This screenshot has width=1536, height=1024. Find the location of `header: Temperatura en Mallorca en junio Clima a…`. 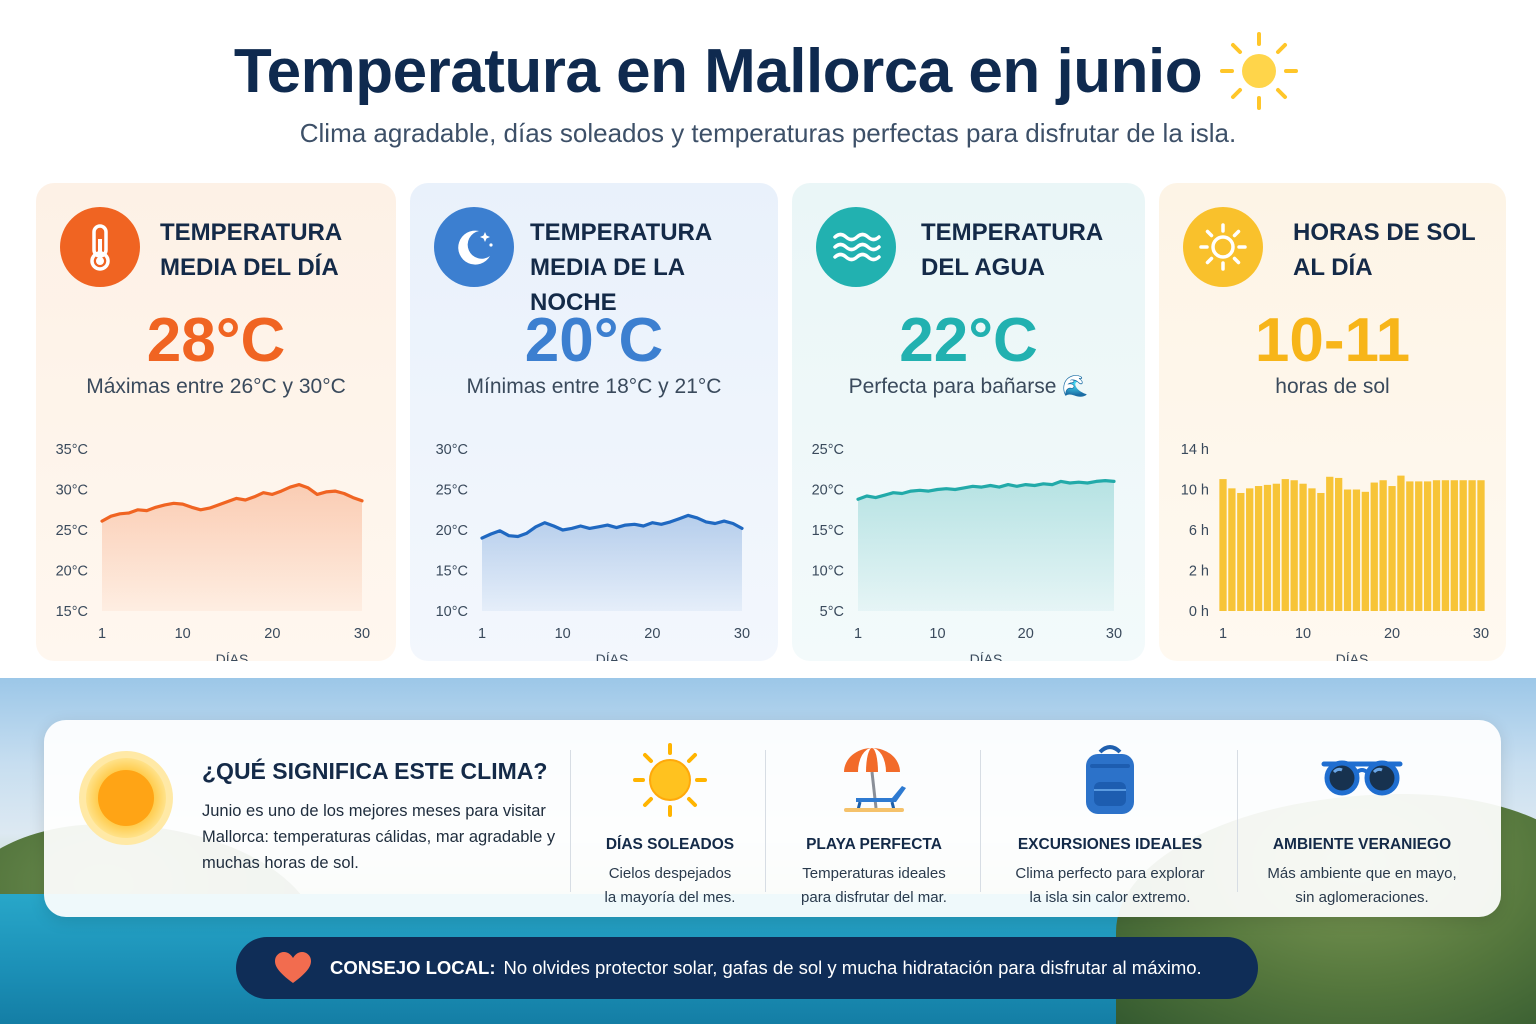

header: Temperatura en Mallorca en junio Clima a… is located at coordinates (768, 88).